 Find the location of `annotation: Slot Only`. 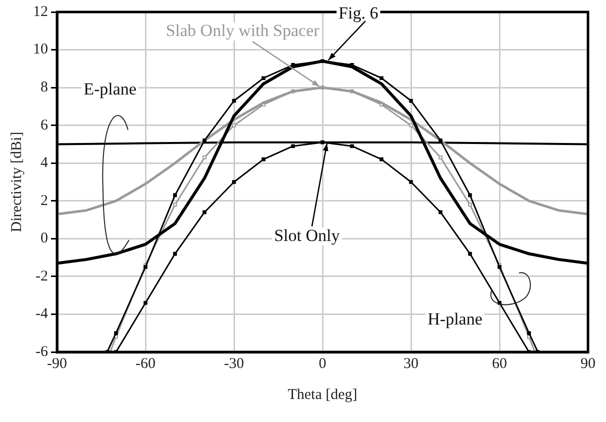

annotation: Slot Only is located at coordinates (307, 235).